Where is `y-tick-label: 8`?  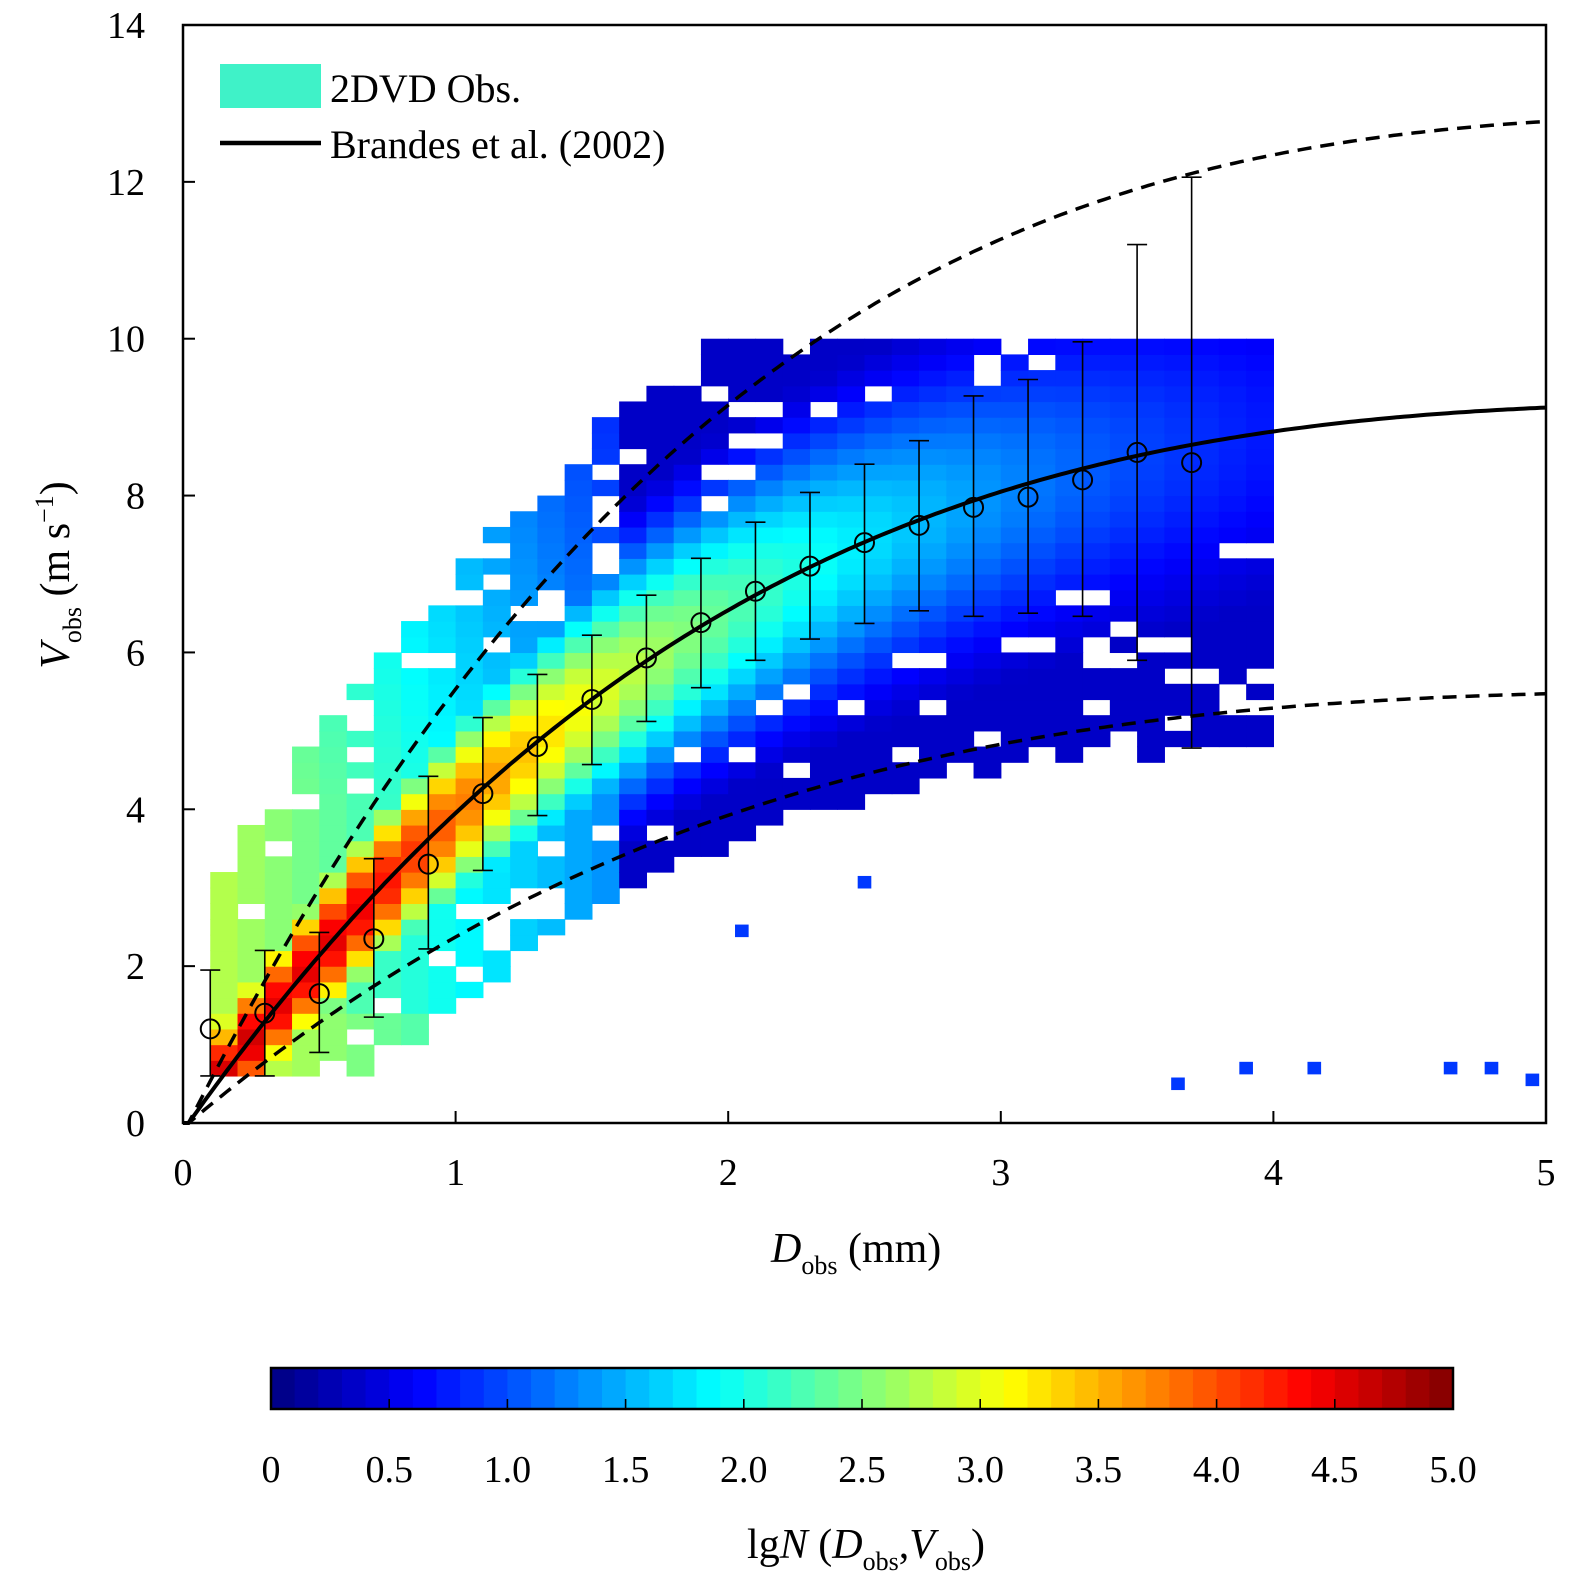 y-tick-label: 8 is located at coordinates (135, 497).